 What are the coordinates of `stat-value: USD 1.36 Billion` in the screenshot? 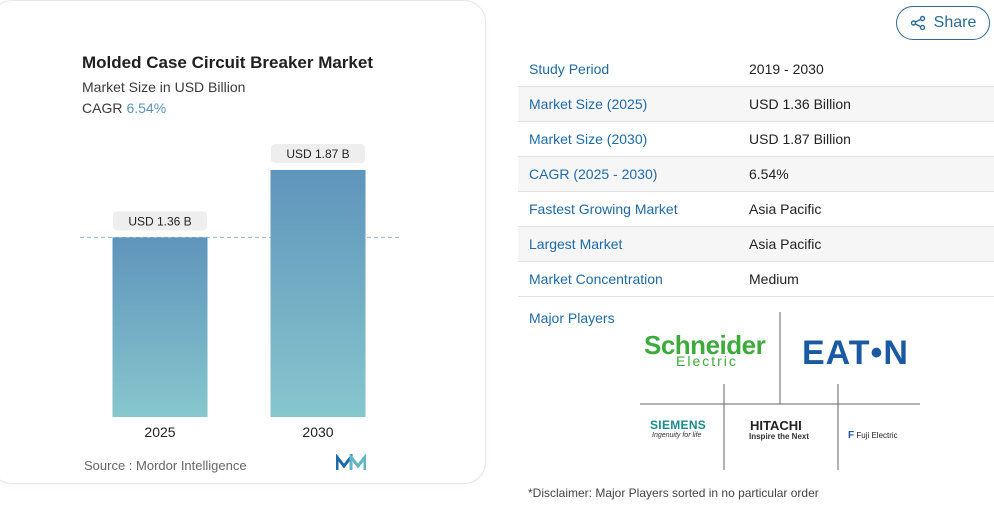 It's located at (800, 104).